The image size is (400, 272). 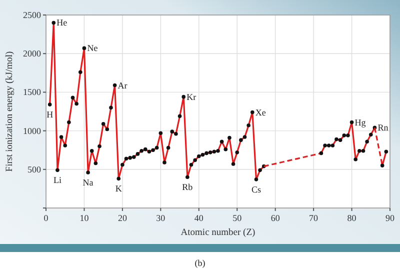 I want to click on annotation: Rb, so click(x=188, y=187).